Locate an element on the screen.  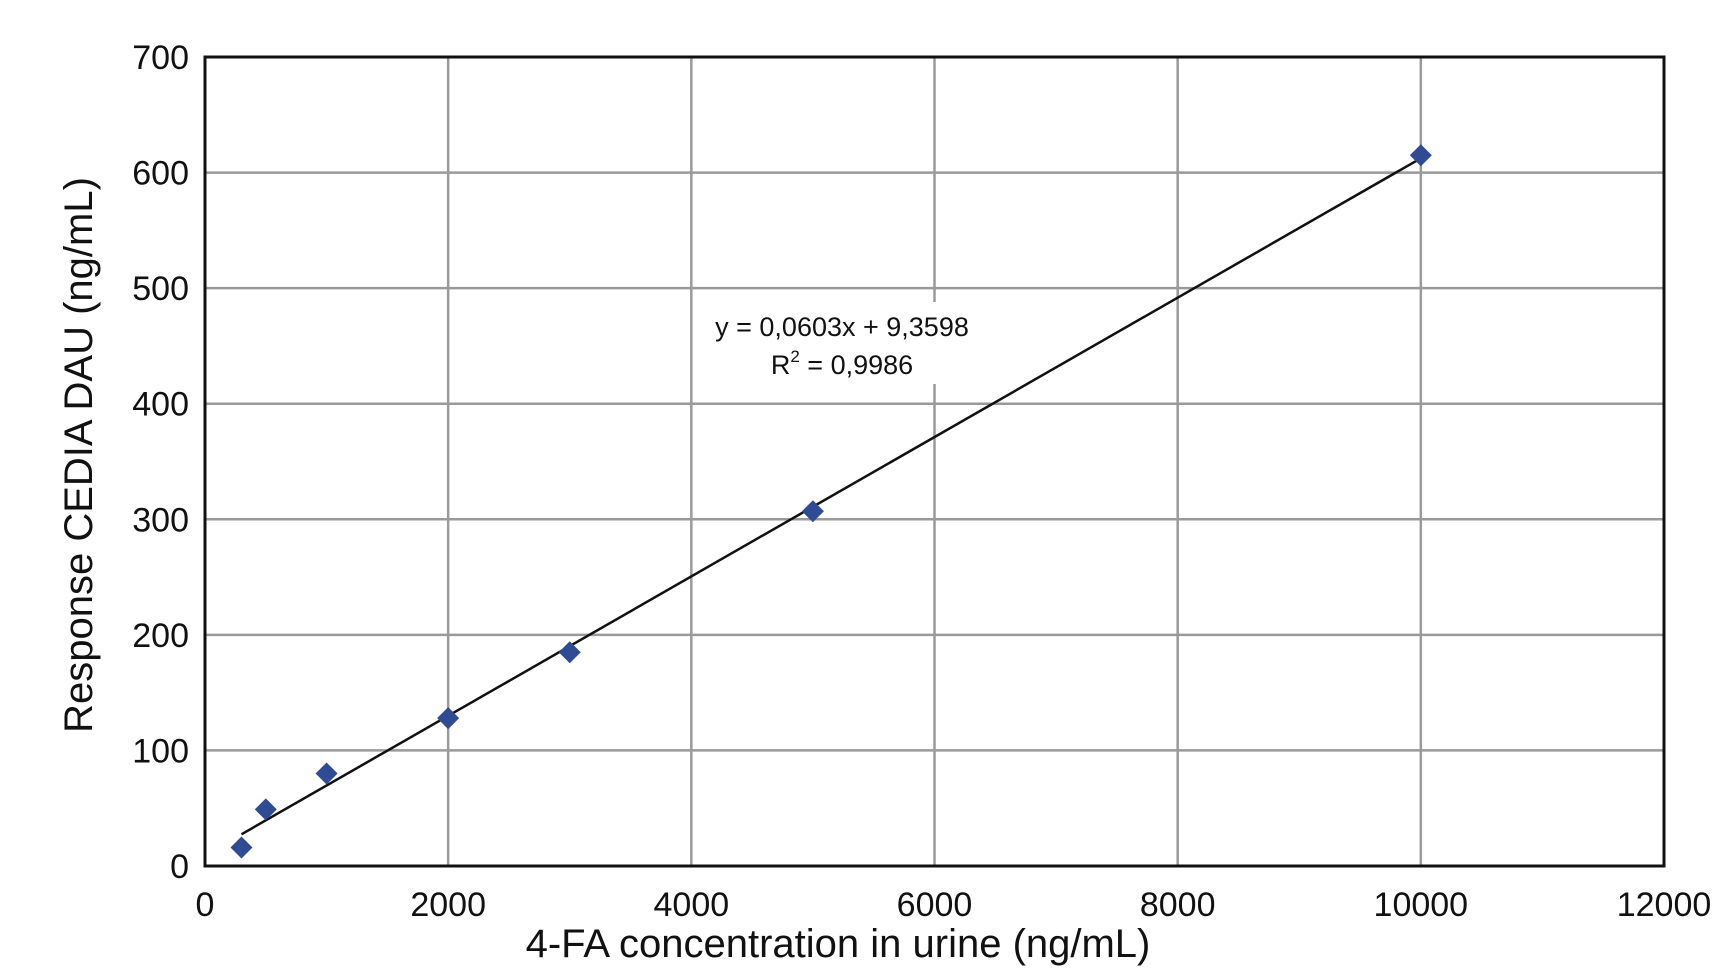
x-tick-label: 8000 is located at coordinates (1178, 905).